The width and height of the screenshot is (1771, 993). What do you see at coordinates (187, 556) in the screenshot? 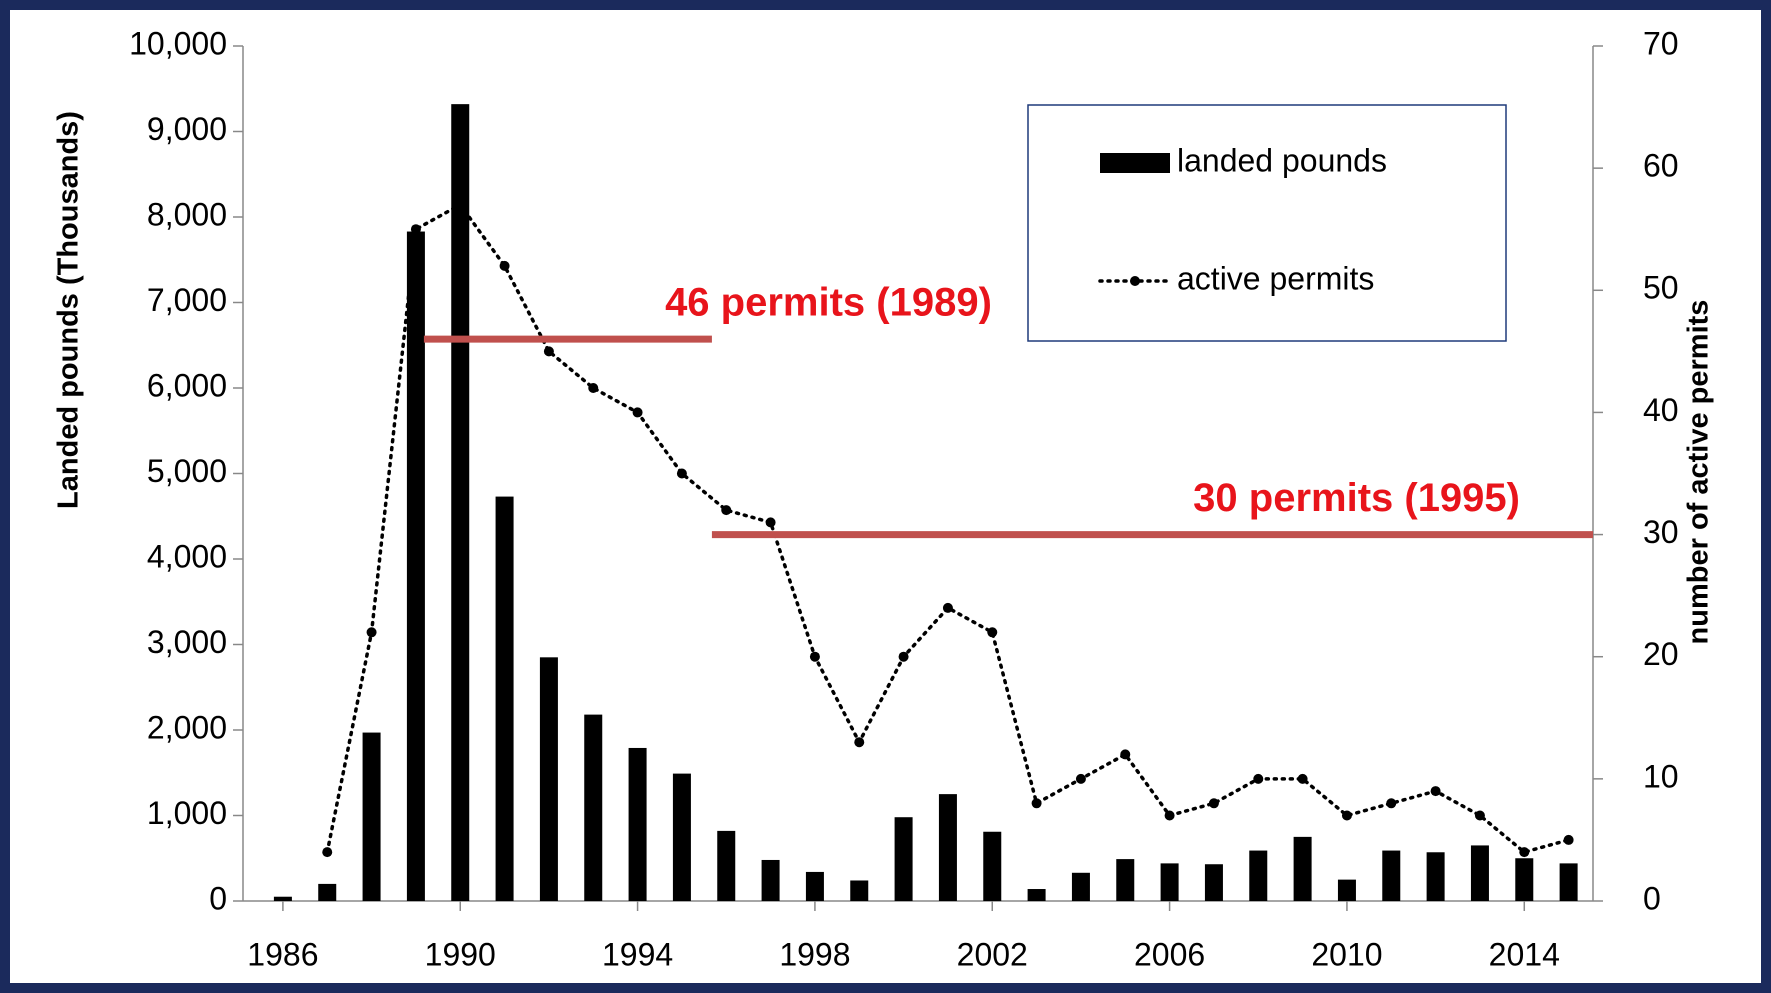
I see `y-tick-label: 4,000` at bounding box center [187, 556].